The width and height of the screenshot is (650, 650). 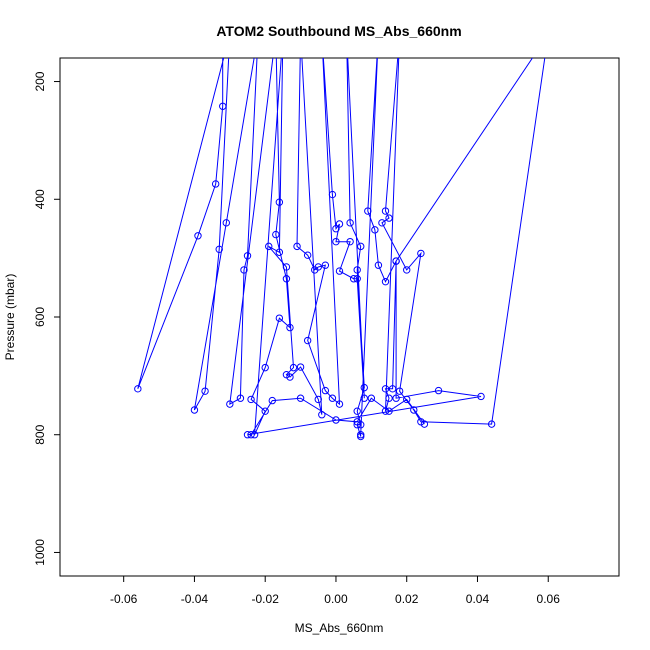 What do you see at coordinates (40, 552) in the screenshot?
I see `y-tick-label: 1000` at bounding box center [40, 552].